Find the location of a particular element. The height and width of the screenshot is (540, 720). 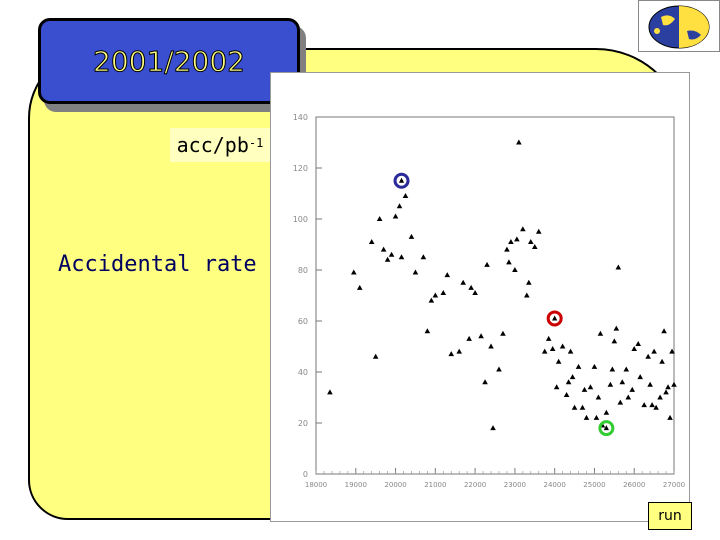

x-tick-label: 22000 is located at coordinates (475, 485).